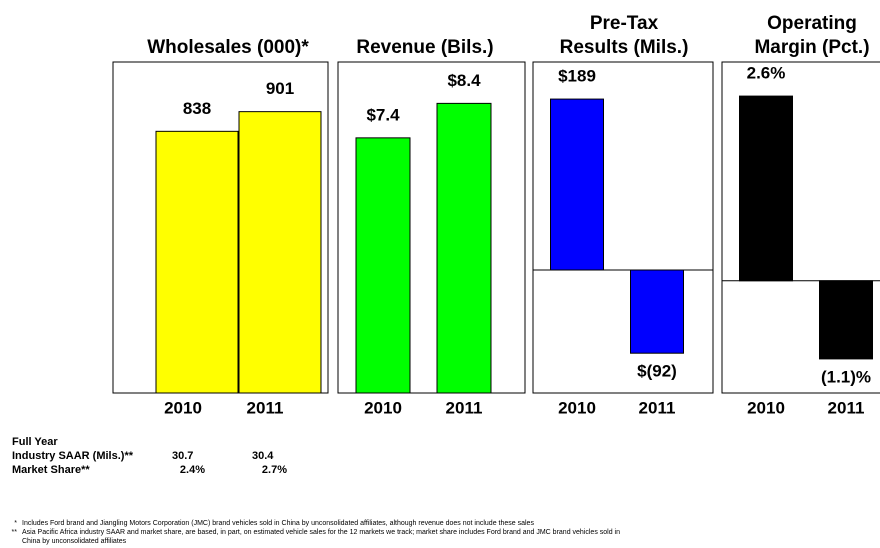  I want to click on value-label: $189, so click(577, 76).